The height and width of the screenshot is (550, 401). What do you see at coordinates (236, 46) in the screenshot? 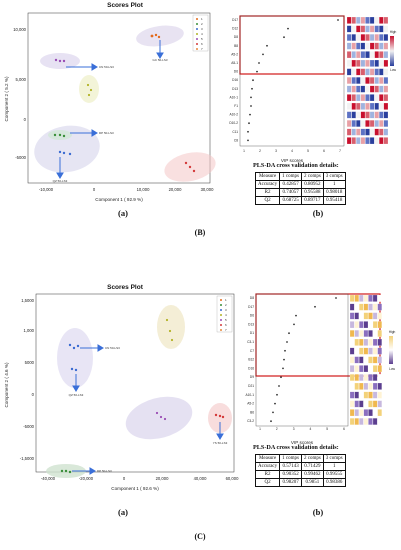
I see `vip-feature-label: B8` at bounding box center [236, 46].